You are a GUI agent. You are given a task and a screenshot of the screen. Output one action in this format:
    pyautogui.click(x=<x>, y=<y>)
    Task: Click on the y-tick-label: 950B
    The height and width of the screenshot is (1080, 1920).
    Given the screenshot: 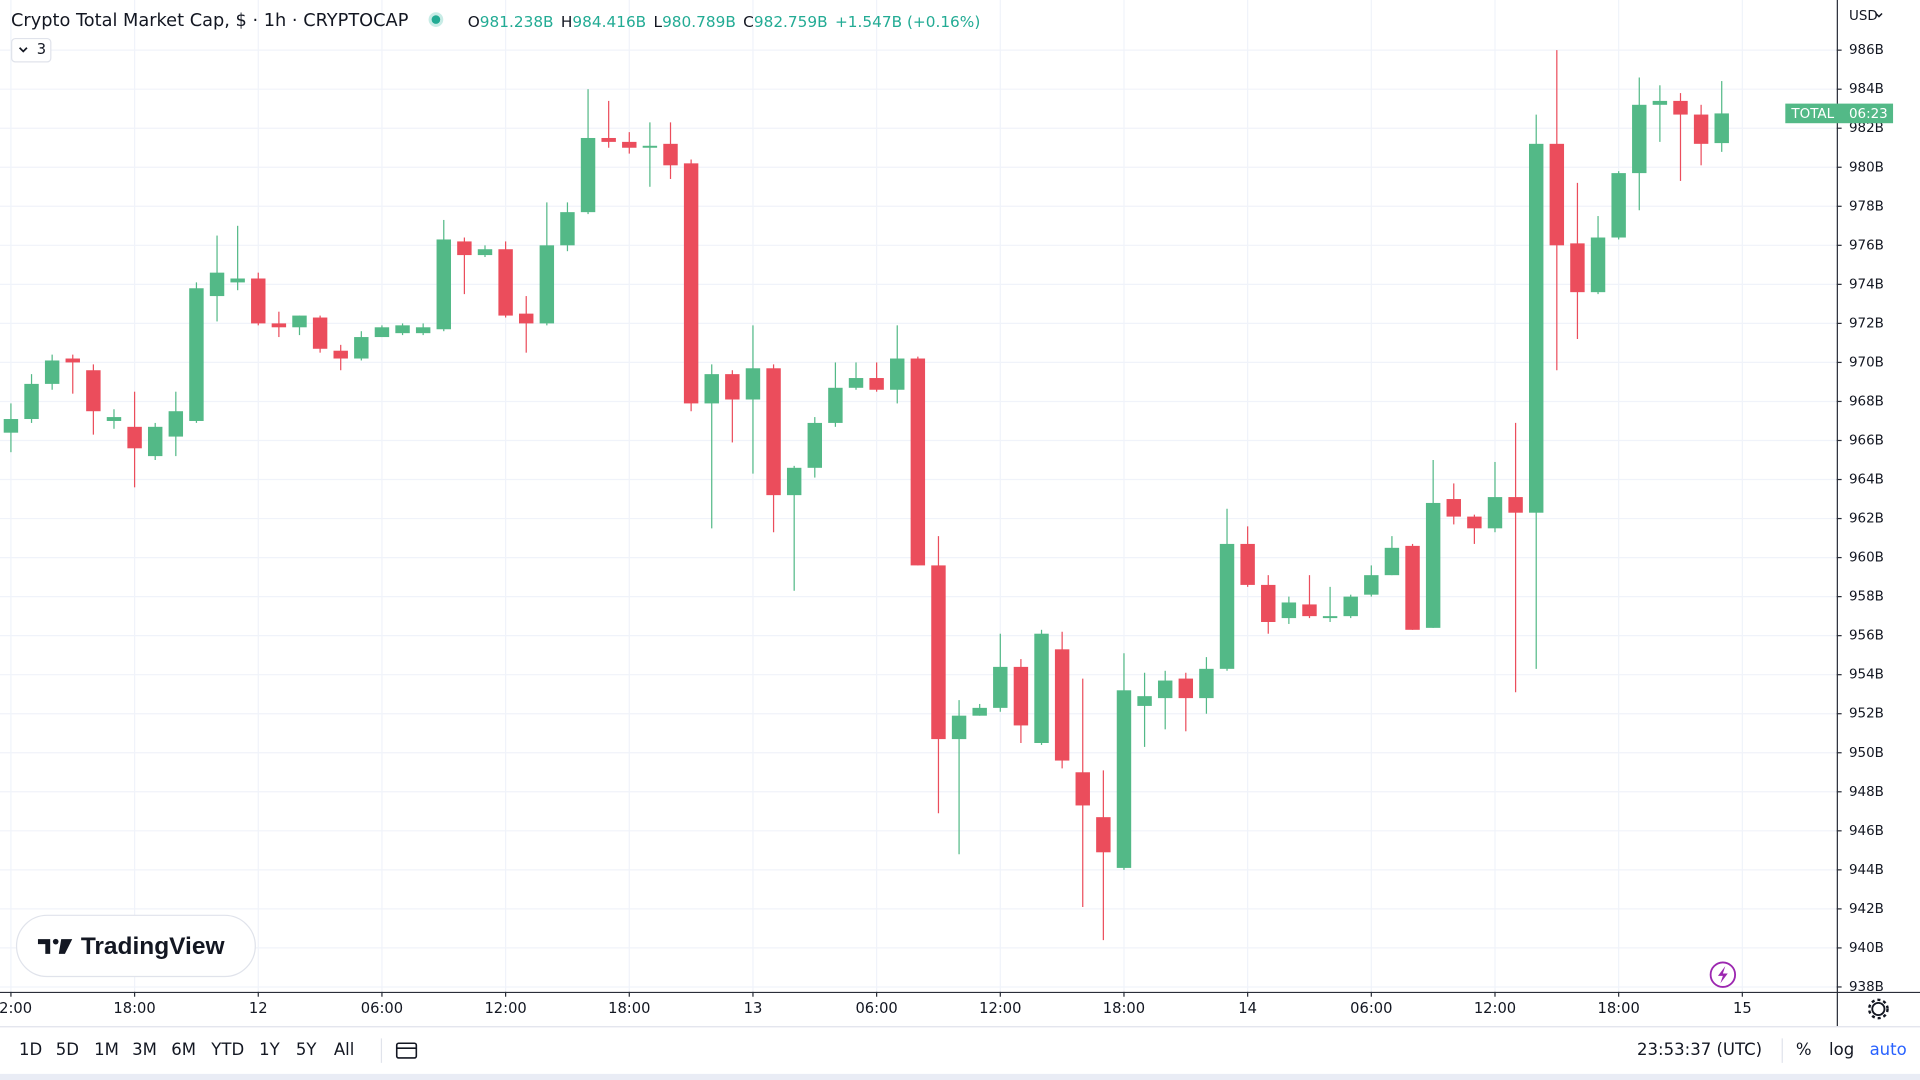 What is the action you would take?
    pyautogui.click(x=1866, y=753)
    